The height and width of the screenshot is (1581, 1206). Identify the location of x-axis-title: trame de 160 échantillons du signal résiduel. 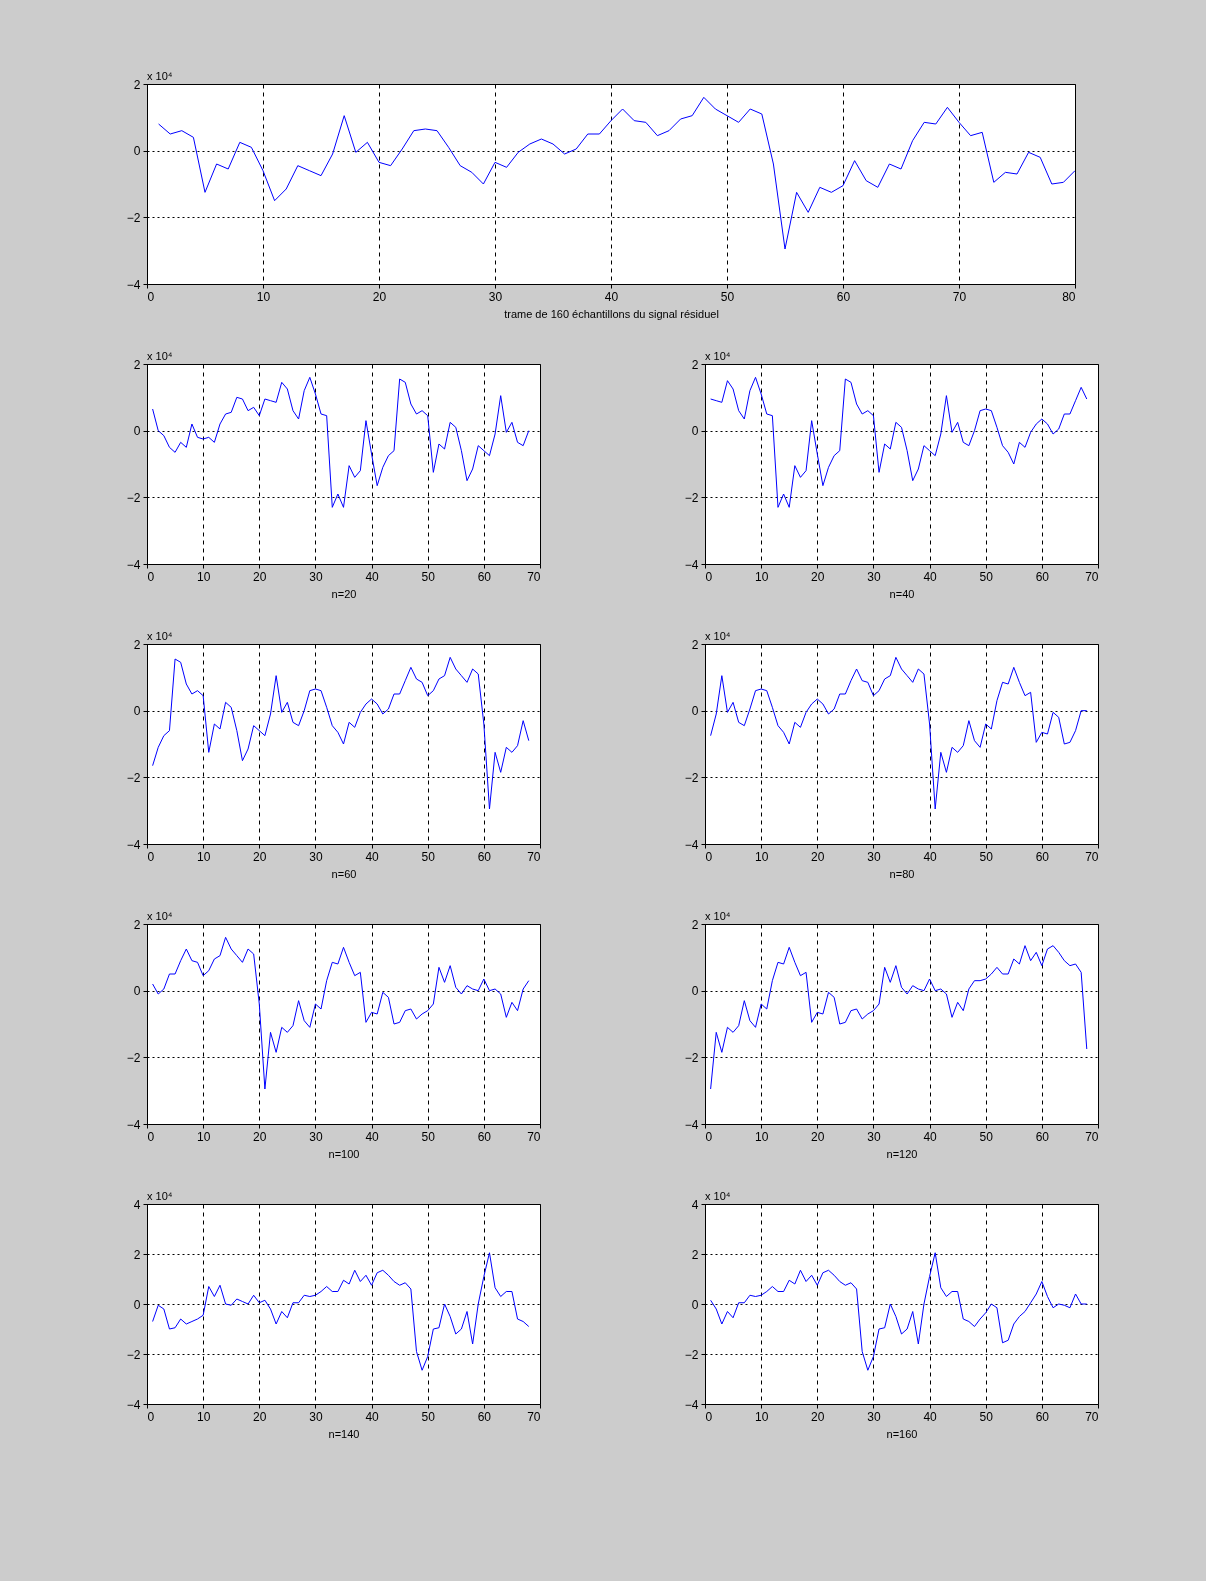
(611, 313).